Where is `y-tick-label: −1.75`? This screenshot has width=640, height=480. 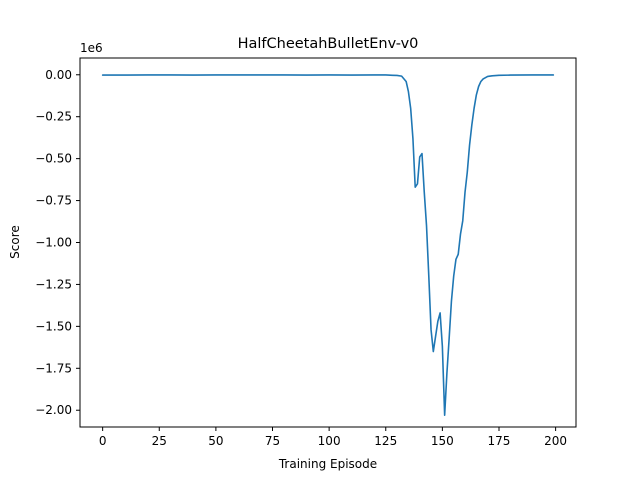
y-tick-label: −1.75 is located at coordinates (53, 368).